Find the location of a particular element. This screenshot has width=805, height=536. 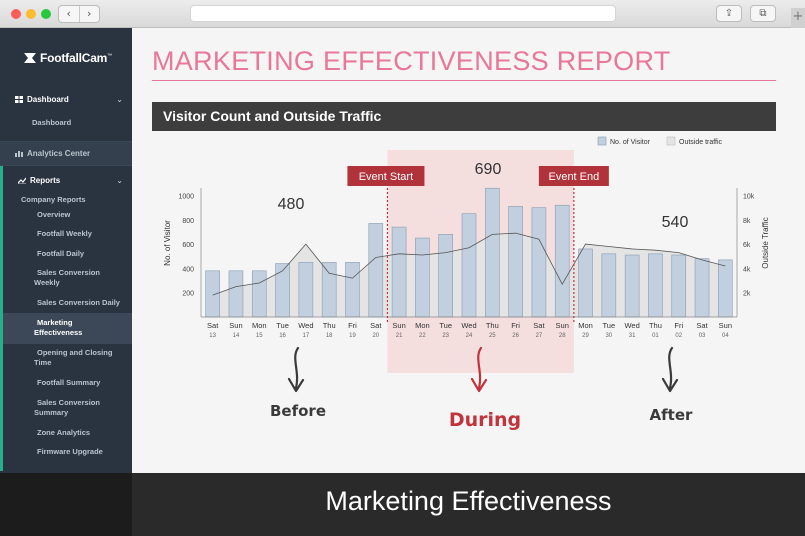

y-right-tick-label: 10k is located at coordinates (749, 197).